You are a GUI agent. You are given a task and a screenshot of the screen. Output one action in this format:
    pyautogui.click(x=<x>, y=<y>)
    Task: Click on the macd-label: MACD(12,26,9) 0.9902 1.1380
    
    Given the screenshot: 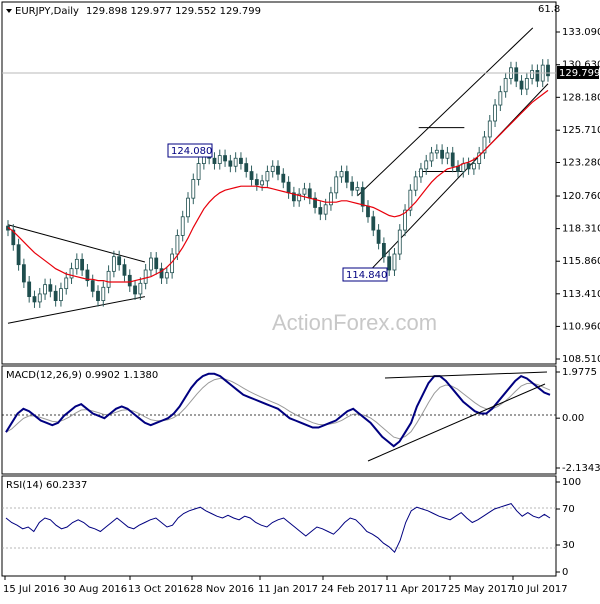 What is the action you would take?
    pyautogui.click(x=82, y=375)
    